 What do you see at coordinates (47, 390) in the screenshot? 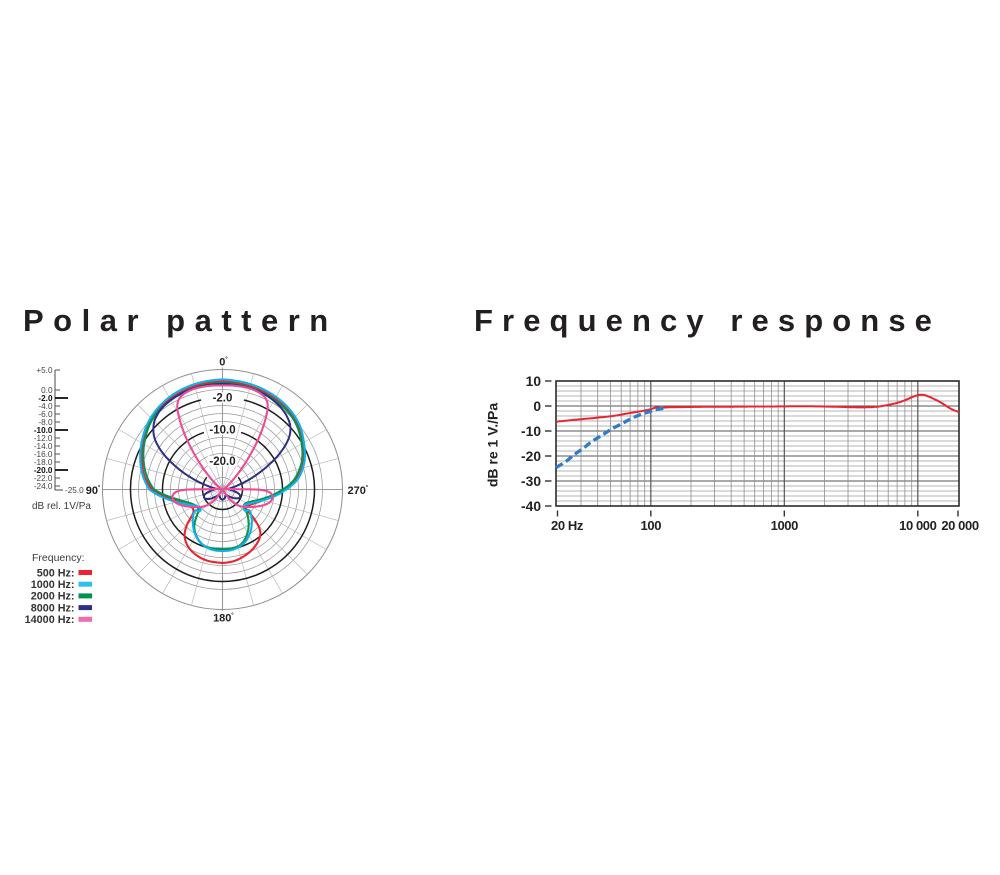
I see `svg-text: 0.0` at bounding box center [47, 390].